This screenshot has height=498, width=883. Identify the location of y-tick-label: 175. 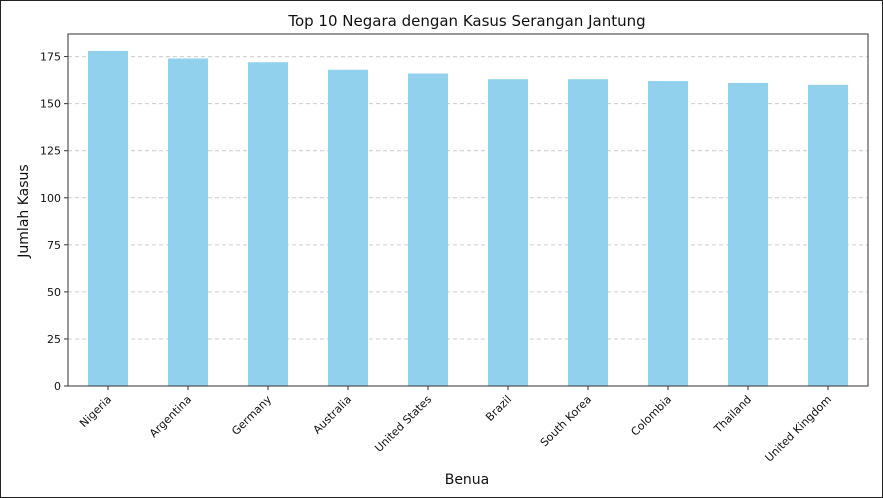
(50, 57).